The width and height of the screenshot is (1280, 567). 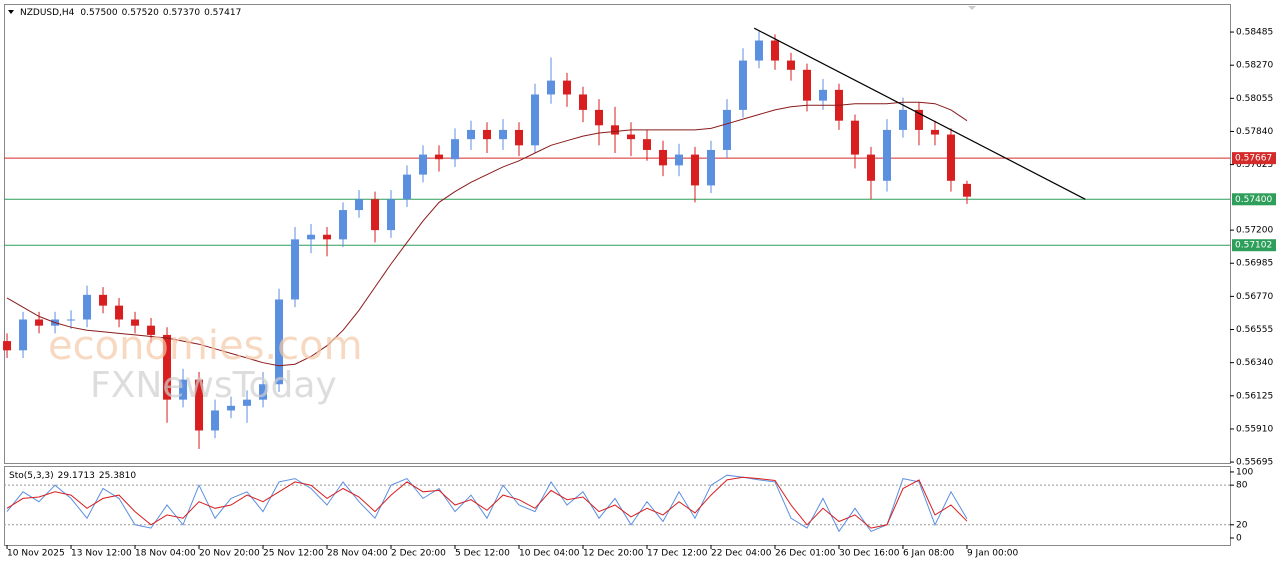 What do you see at coordinates (1242, 486) in the screenshot?
I see `indicator-tick-label: 80` at bounding box center [1242, 486].